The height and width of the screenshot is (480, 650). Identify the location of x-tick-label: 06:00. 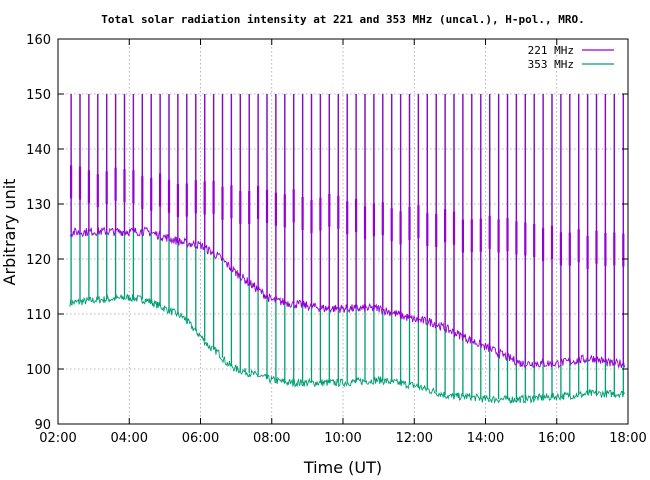
(200, 438).